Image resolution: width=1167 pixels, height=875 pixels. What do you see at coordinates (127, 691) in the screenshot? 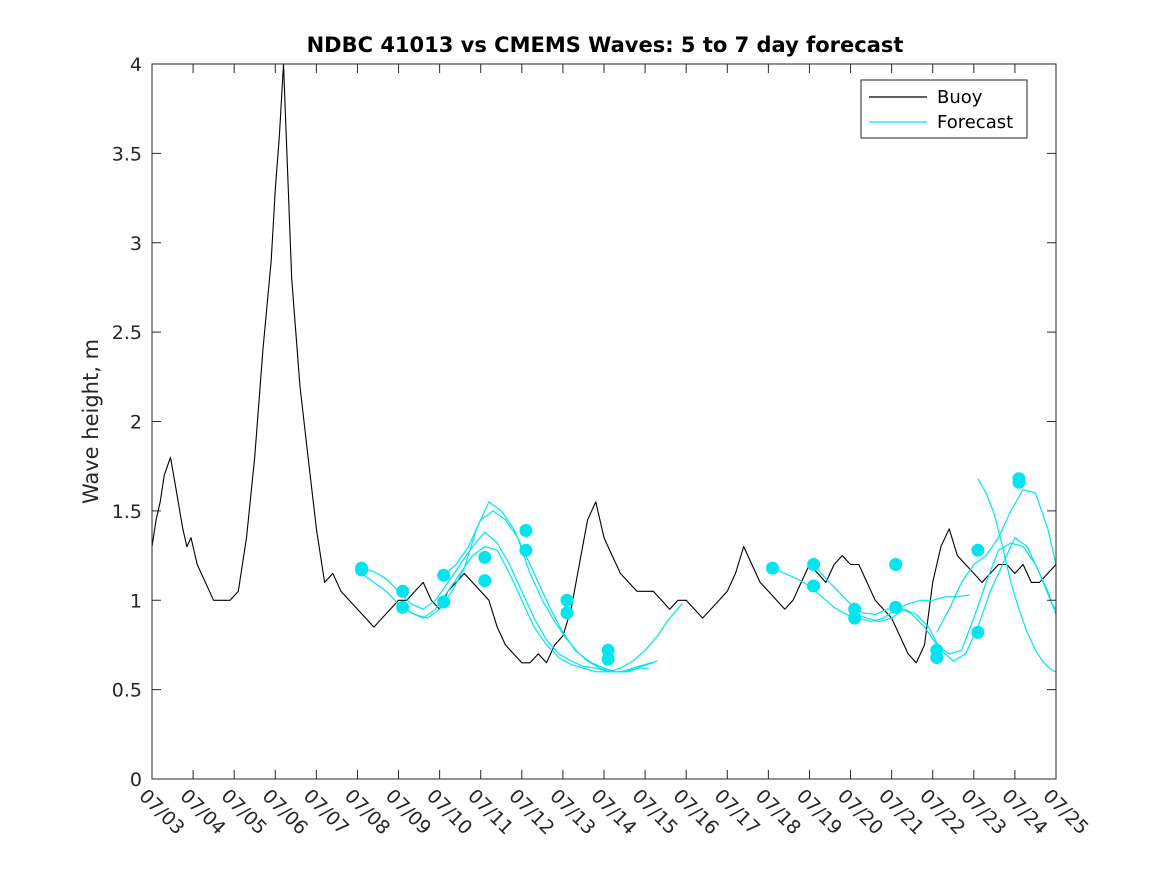
I see `y-tick-label: 0.5` at bounding box center [127, 691].